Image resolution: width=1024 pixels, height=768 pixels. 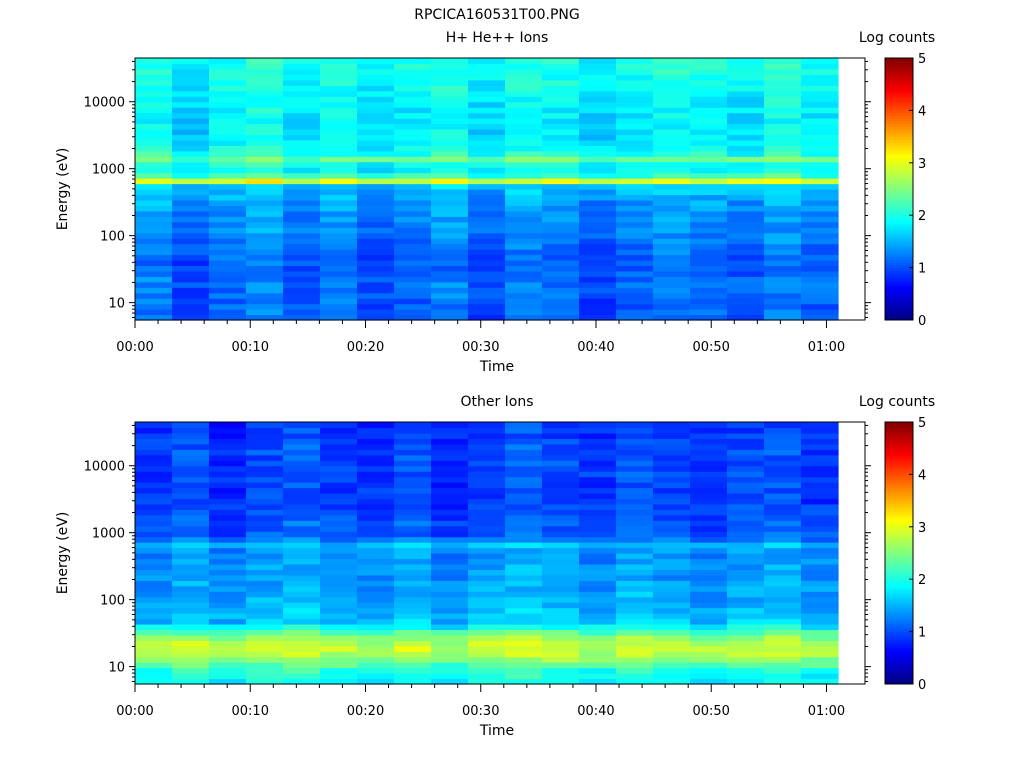 What do you see at coordinates (116, 304) in the screenshot?
I see `y-tick-label: 10` at bounding box center [116, 304].